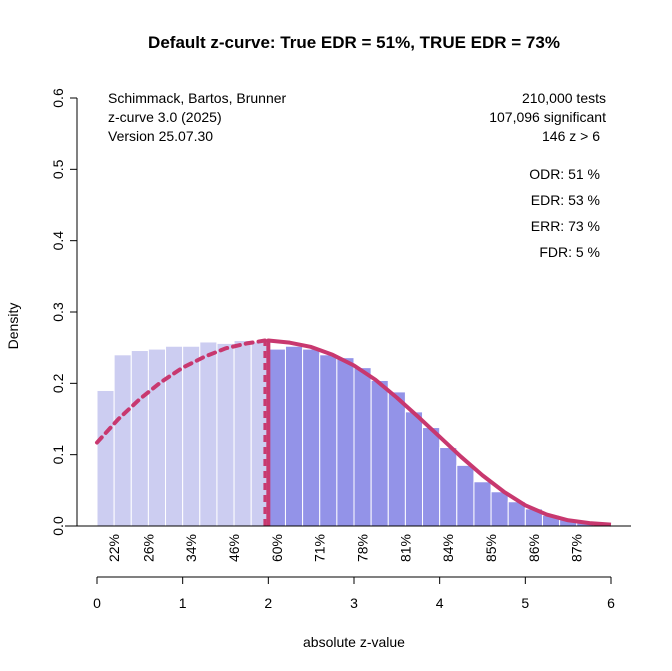  Describe the element at coordinates (611, 603) in the screenshot. I see `x-tick-label: 6` at that location.